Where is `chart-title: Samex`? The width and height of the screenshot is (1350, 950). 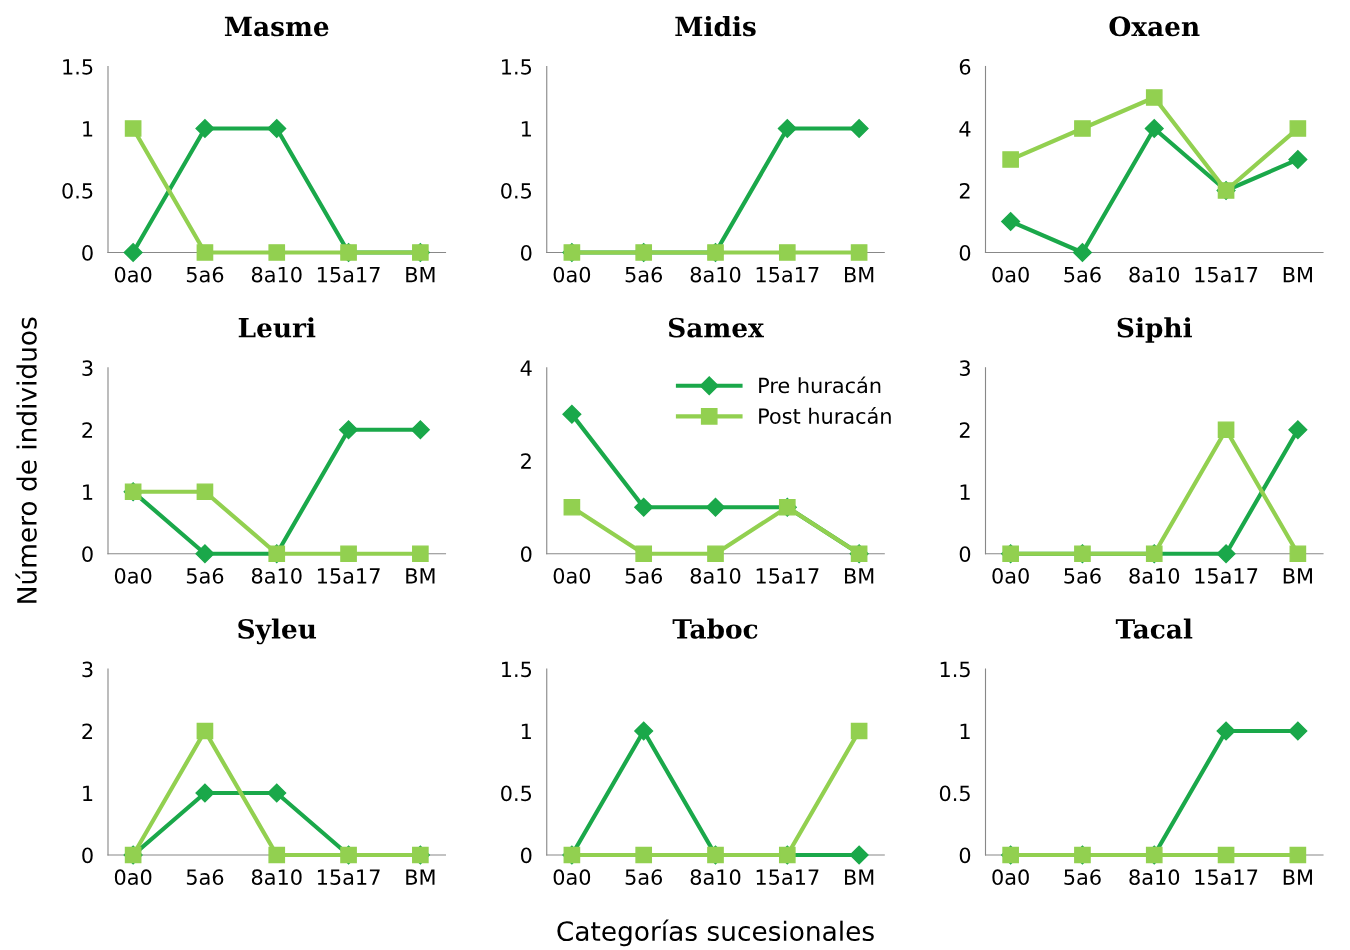
chart-title: Samex is located at coordinates (716, 327).